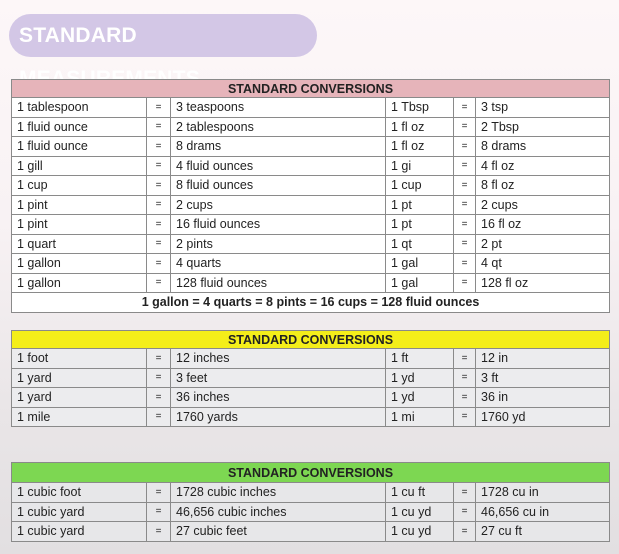 This screenshot has height=554, width=619. Describe the element at coordinates (310, 185) in the screenshot. I see `table-row: 1 cup = 8 fluid ounces 1 cup = 8 fl oz` at that location.